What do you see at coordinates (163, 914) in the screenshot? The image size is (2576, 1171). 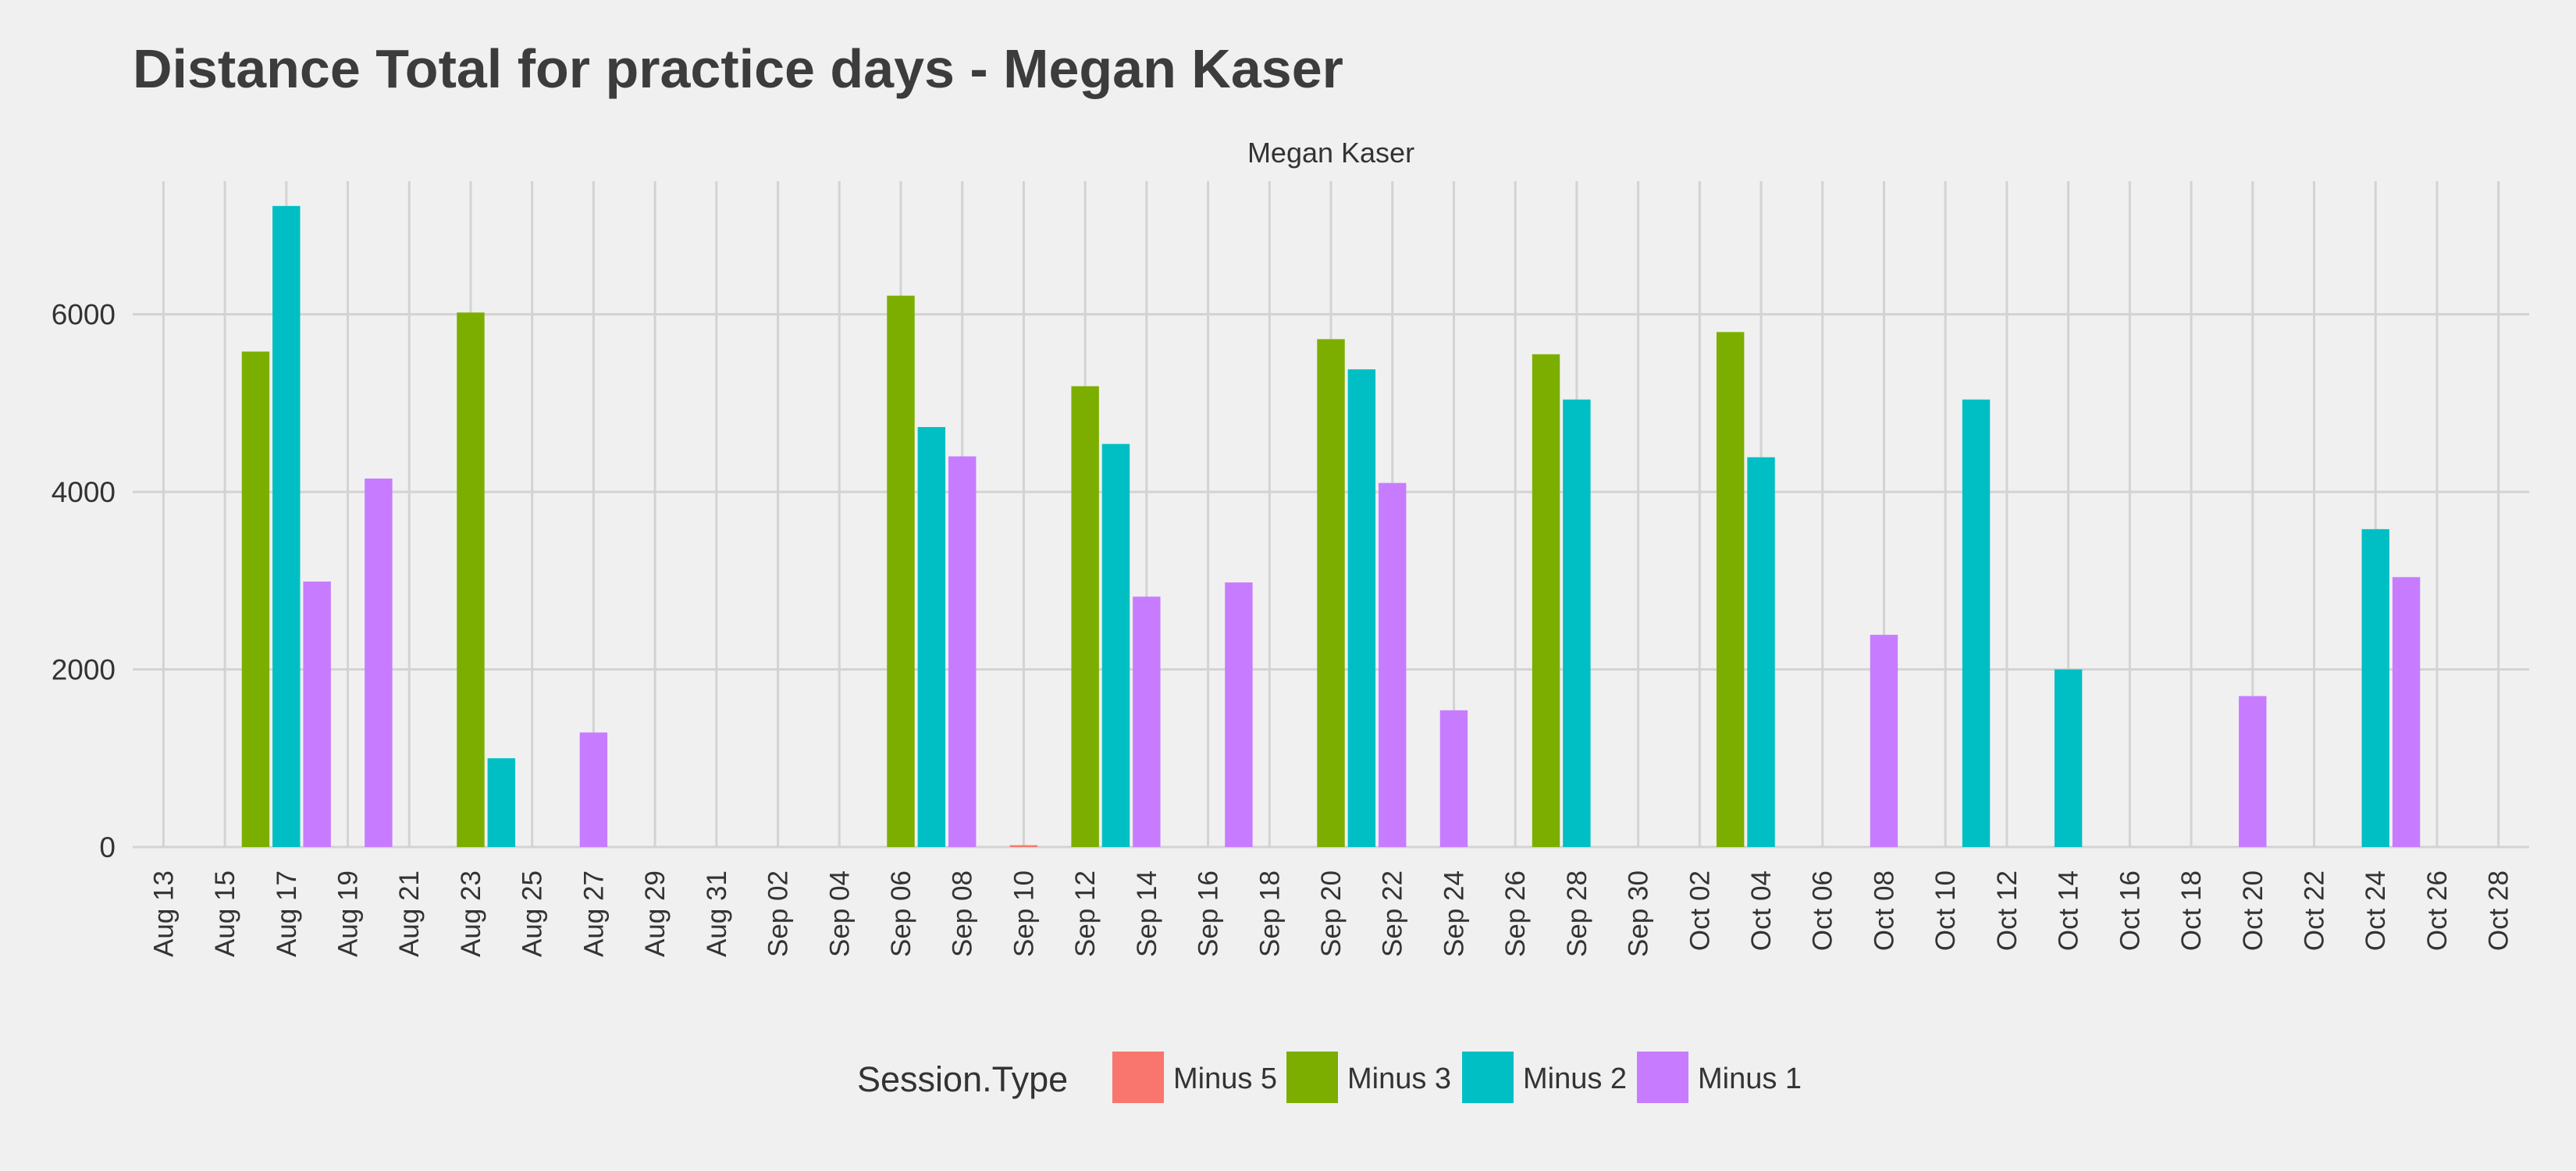 I see `x-tick-label: Aug 13` at bounding box center [163, 914].